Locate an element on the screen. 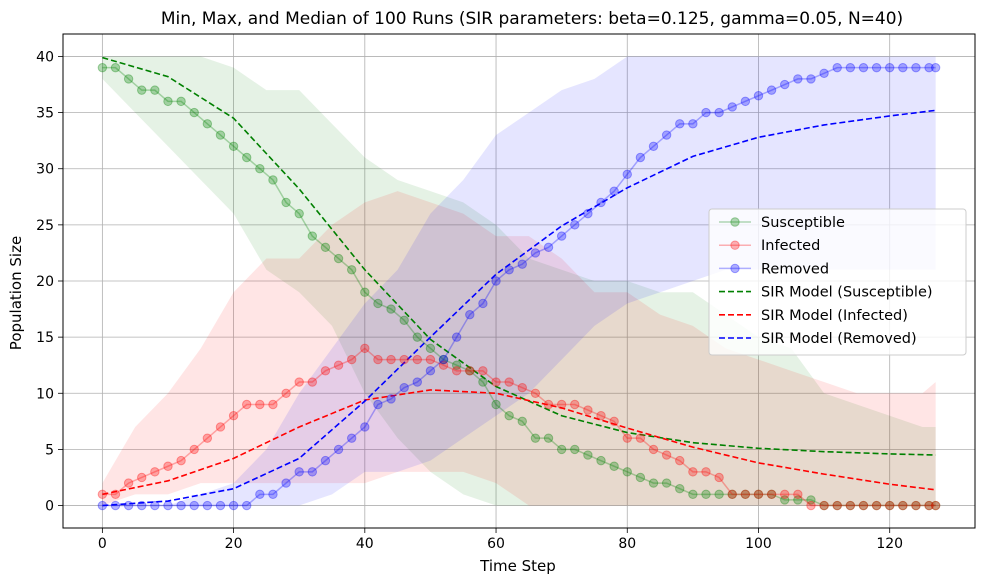 Image resolution: width=983 pixels, height=584 pixels. legend-label: SIR Model (Infected) is located at coordinates (834, 316).